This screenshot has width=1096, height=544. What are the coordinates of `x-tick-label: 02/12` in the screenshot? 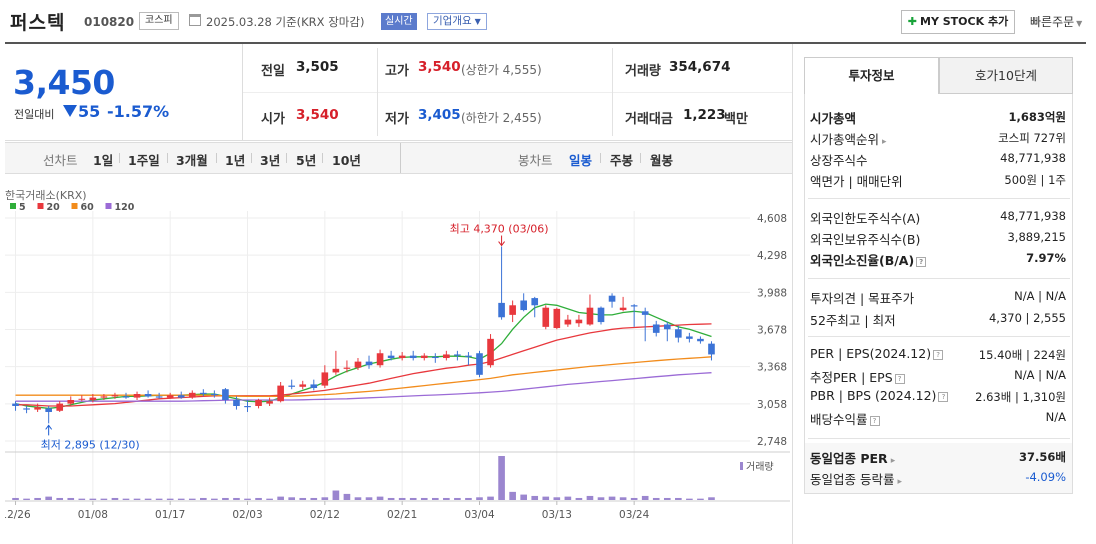 It's located at (325, 515).